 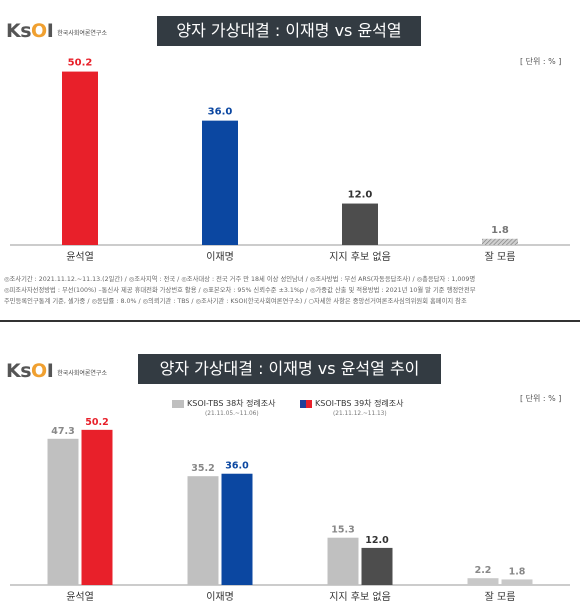 I want to click on panel-divider, so click(x=290, y=321).